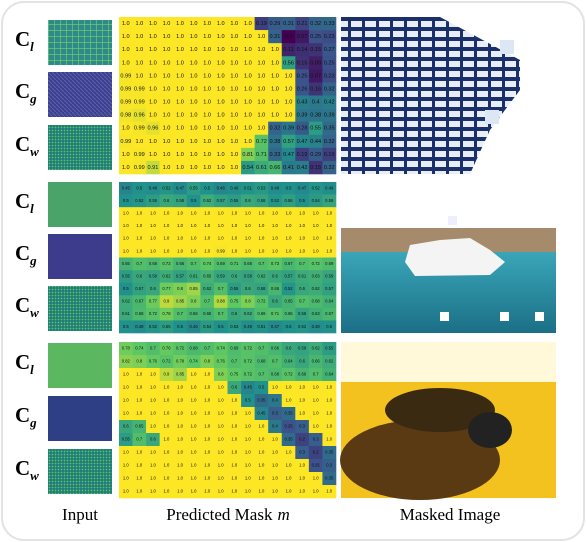 This screenshot has width=586, height=542. What do you see at coordinates (302, 142) in the screenshot?
I see `mask-value: 0.47` at bounding box center [302, 142].